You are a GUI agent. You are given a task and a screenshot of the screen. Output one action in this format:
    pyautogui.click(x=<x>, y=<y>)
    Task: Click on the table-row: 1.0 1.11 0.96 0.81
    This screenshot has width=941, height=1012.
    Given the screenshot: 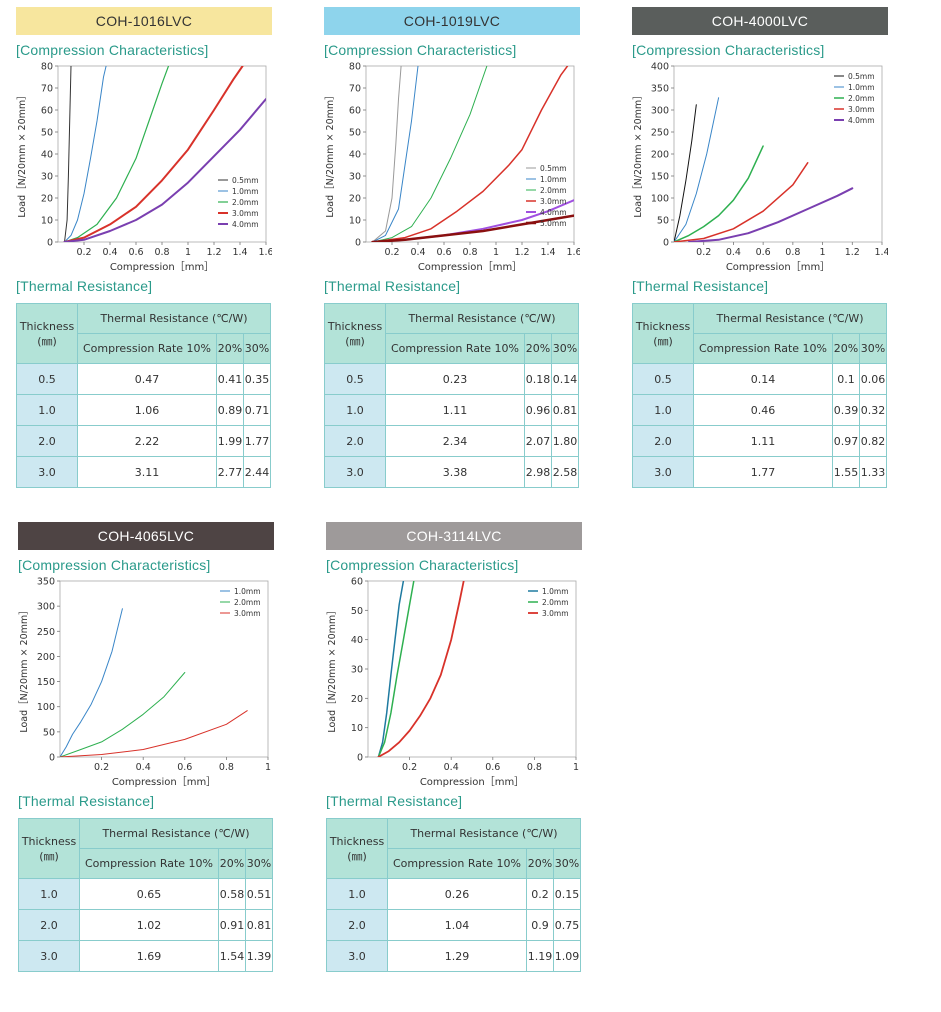 What is the action you would take?
    pyautogui.click(x=451, y=410)
    